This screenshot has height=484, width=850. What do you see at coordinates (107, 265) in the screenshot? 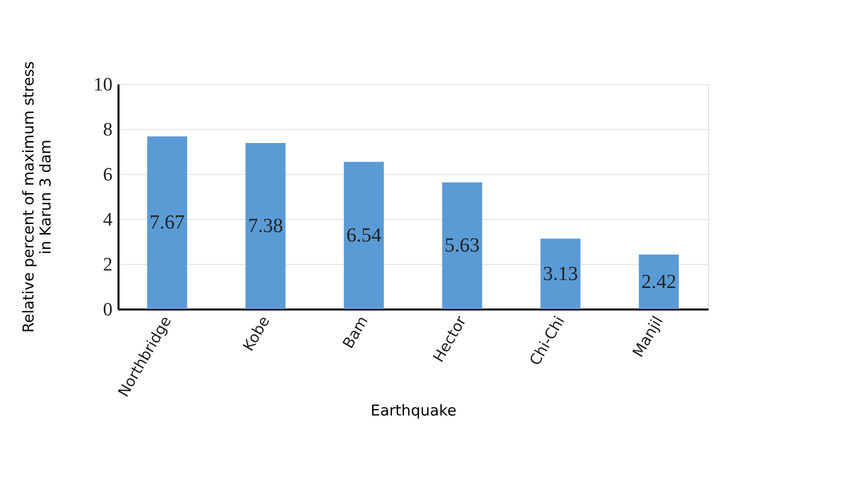
I see `y-tick-label: 2` at bounding box center [107, 265].